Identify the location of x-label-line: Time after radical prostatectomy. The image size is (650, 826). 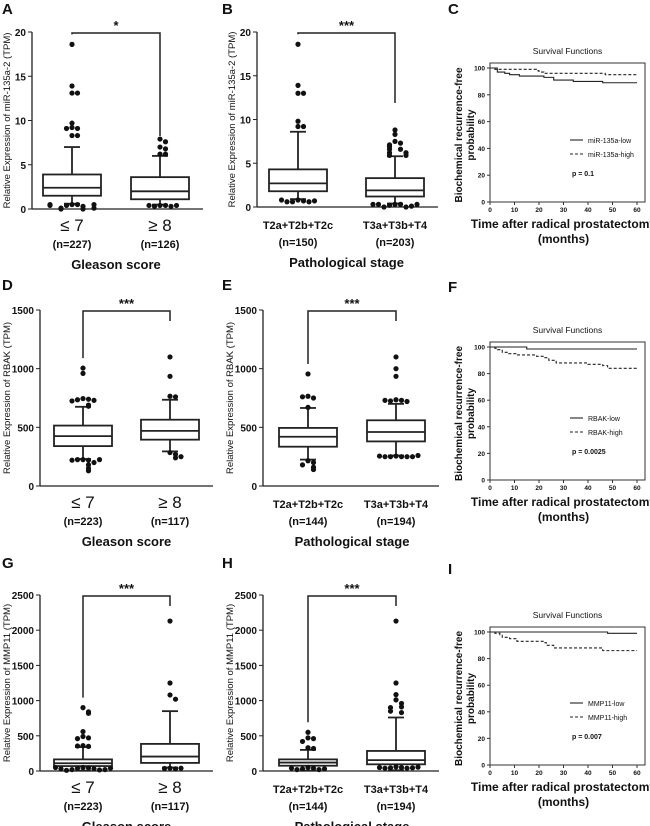
(560, 502).